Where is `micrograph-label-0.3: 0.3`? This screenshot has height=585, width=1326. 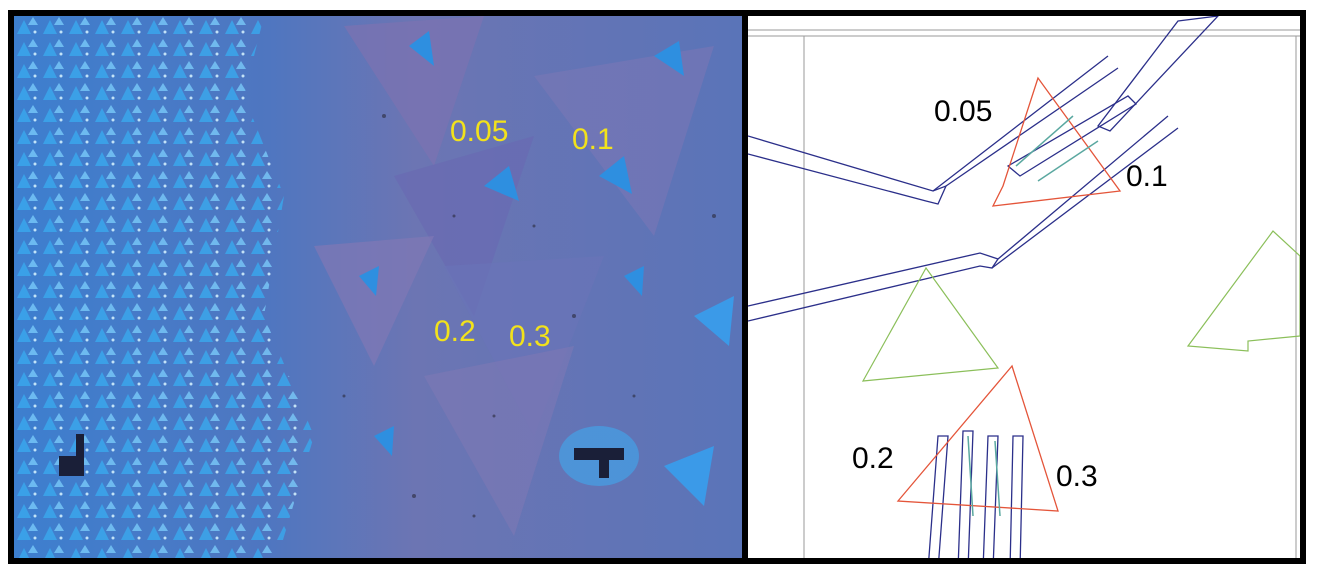 micrograph-label-0.3: 0.3 is located at coordinates (530, 336).